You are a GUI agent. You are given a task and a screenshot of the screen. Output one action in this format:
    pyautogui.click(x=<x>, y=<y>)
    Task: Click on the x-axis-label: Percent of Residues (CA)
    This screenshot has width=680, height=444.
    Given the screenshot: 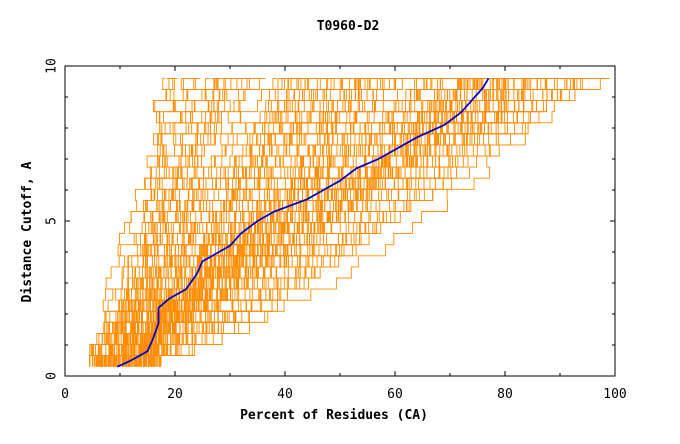 What is the action you would take?
    pyautogui.click(x=334, y=415)
    